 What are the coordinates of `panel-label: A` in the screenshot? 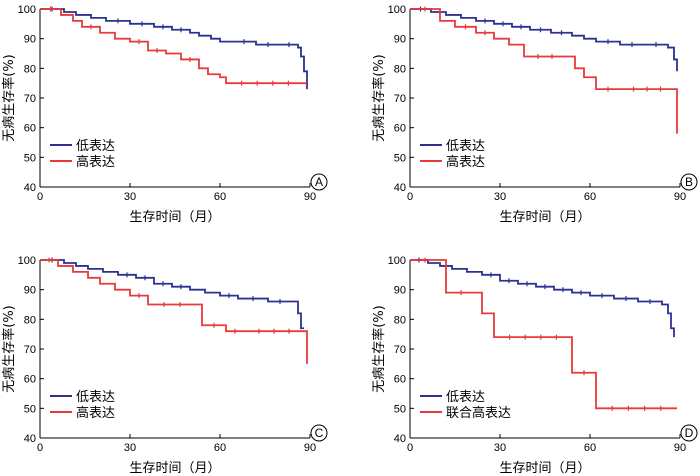 It's located at (319, 182).